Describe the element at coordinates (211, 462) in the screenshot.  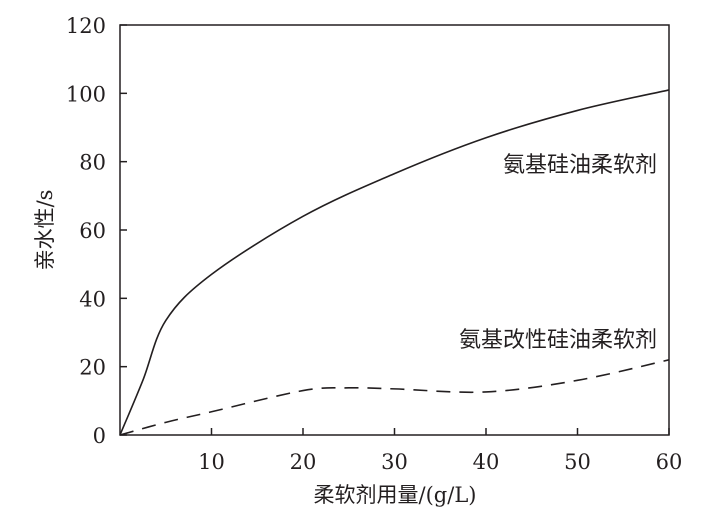
I see `x-tick-label: 10` at that location.